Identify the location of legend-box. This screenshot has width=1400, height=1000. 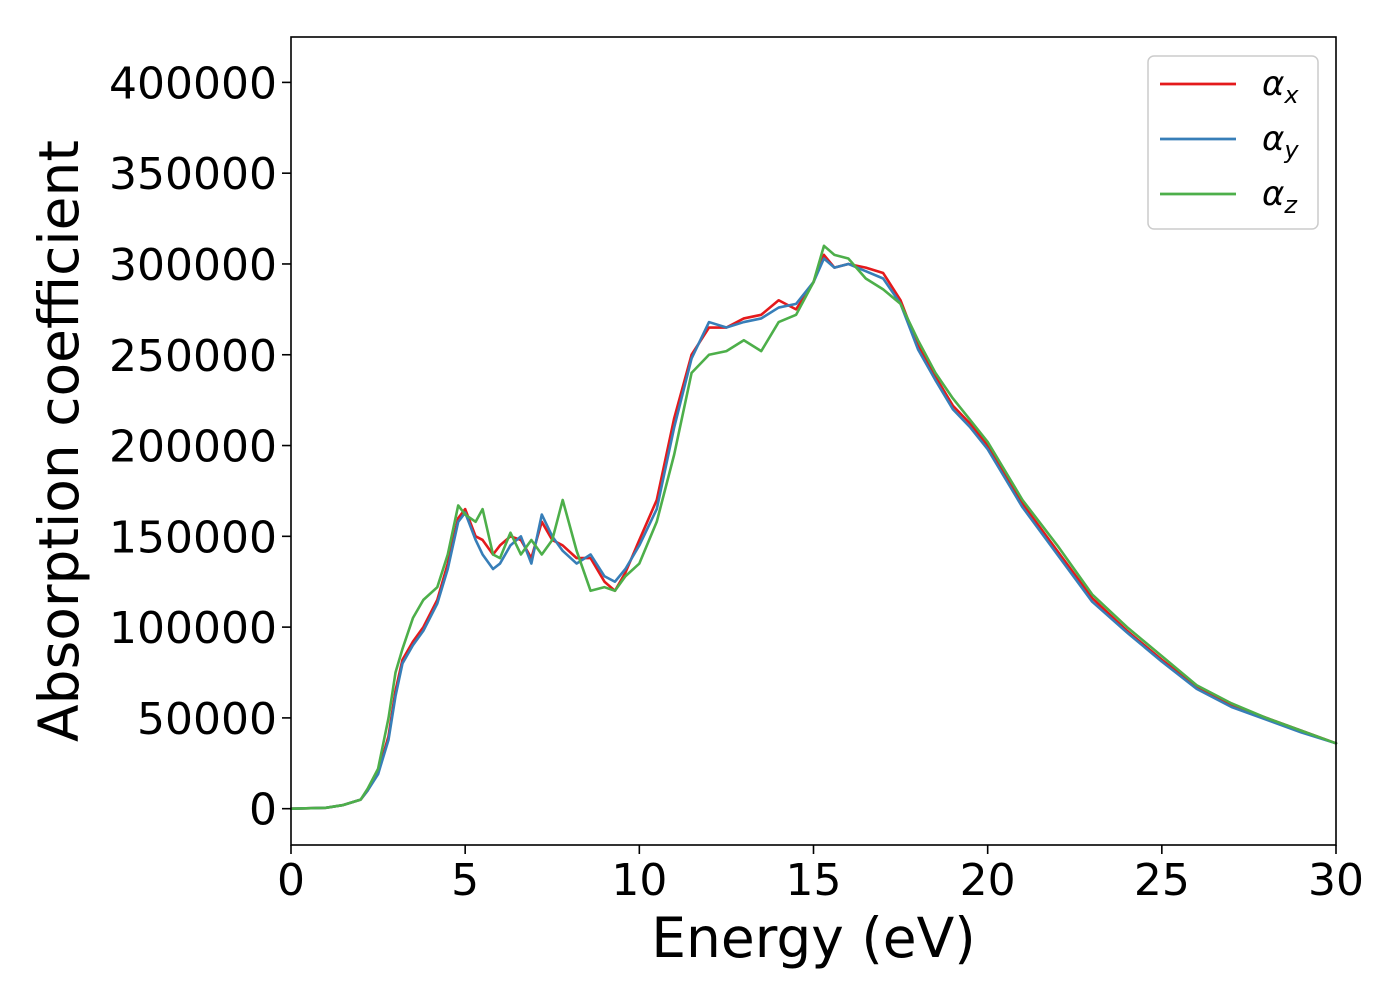
(1233, 142).